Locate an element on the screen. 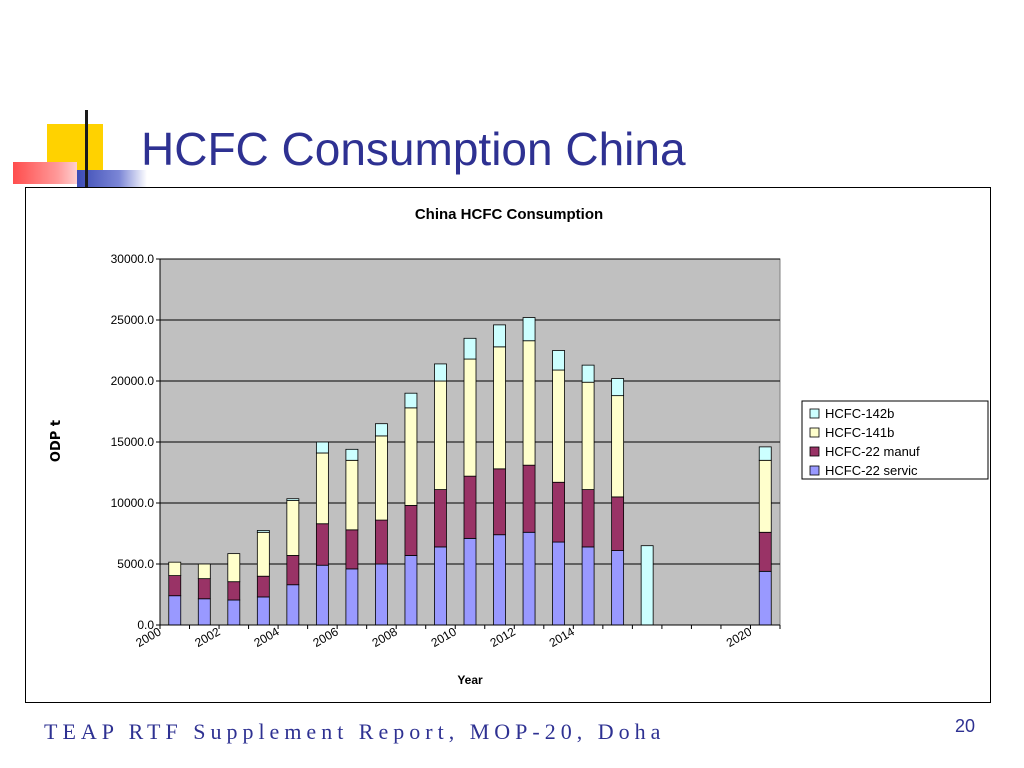  legend-label: HCFC-22 manuf is located at coordinates (872, 451).